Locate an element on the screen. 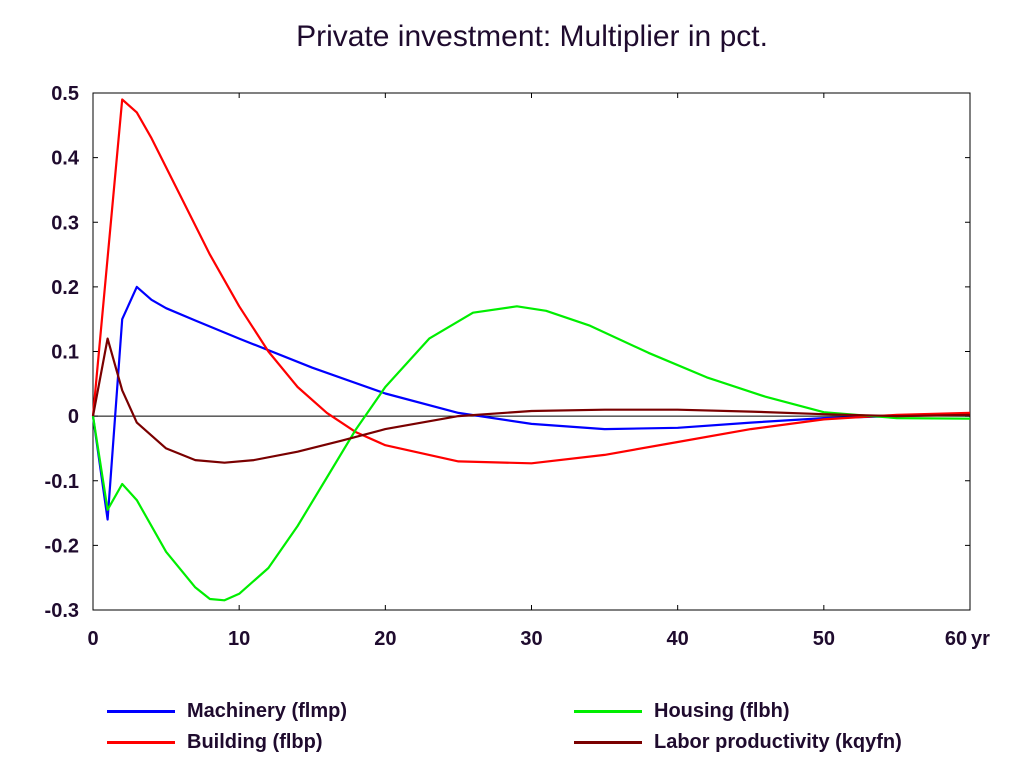  legend-swatch-building is located at coordinates (141, 742).